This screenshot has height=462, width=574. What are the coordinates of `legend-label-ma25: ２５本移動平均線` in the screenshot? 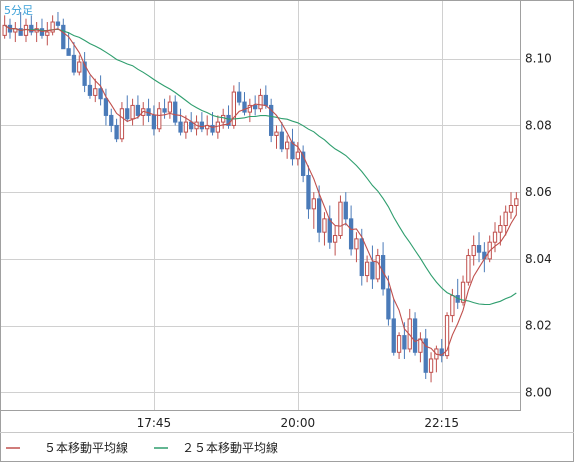 It's located at (230, 447).